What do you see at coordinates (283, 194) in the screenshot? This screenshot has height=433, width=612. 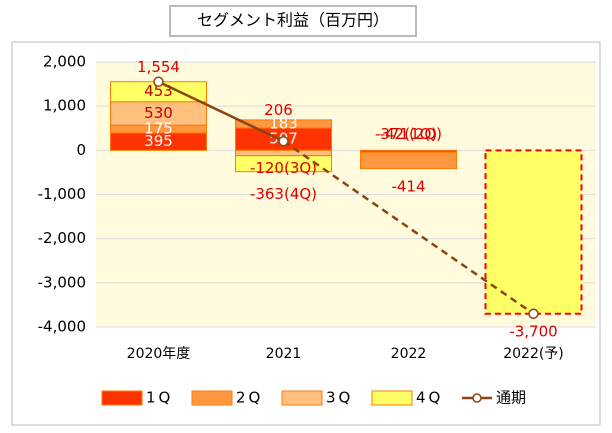 I see `data-label: -363(4Q)` at bounding box center [283, 194].